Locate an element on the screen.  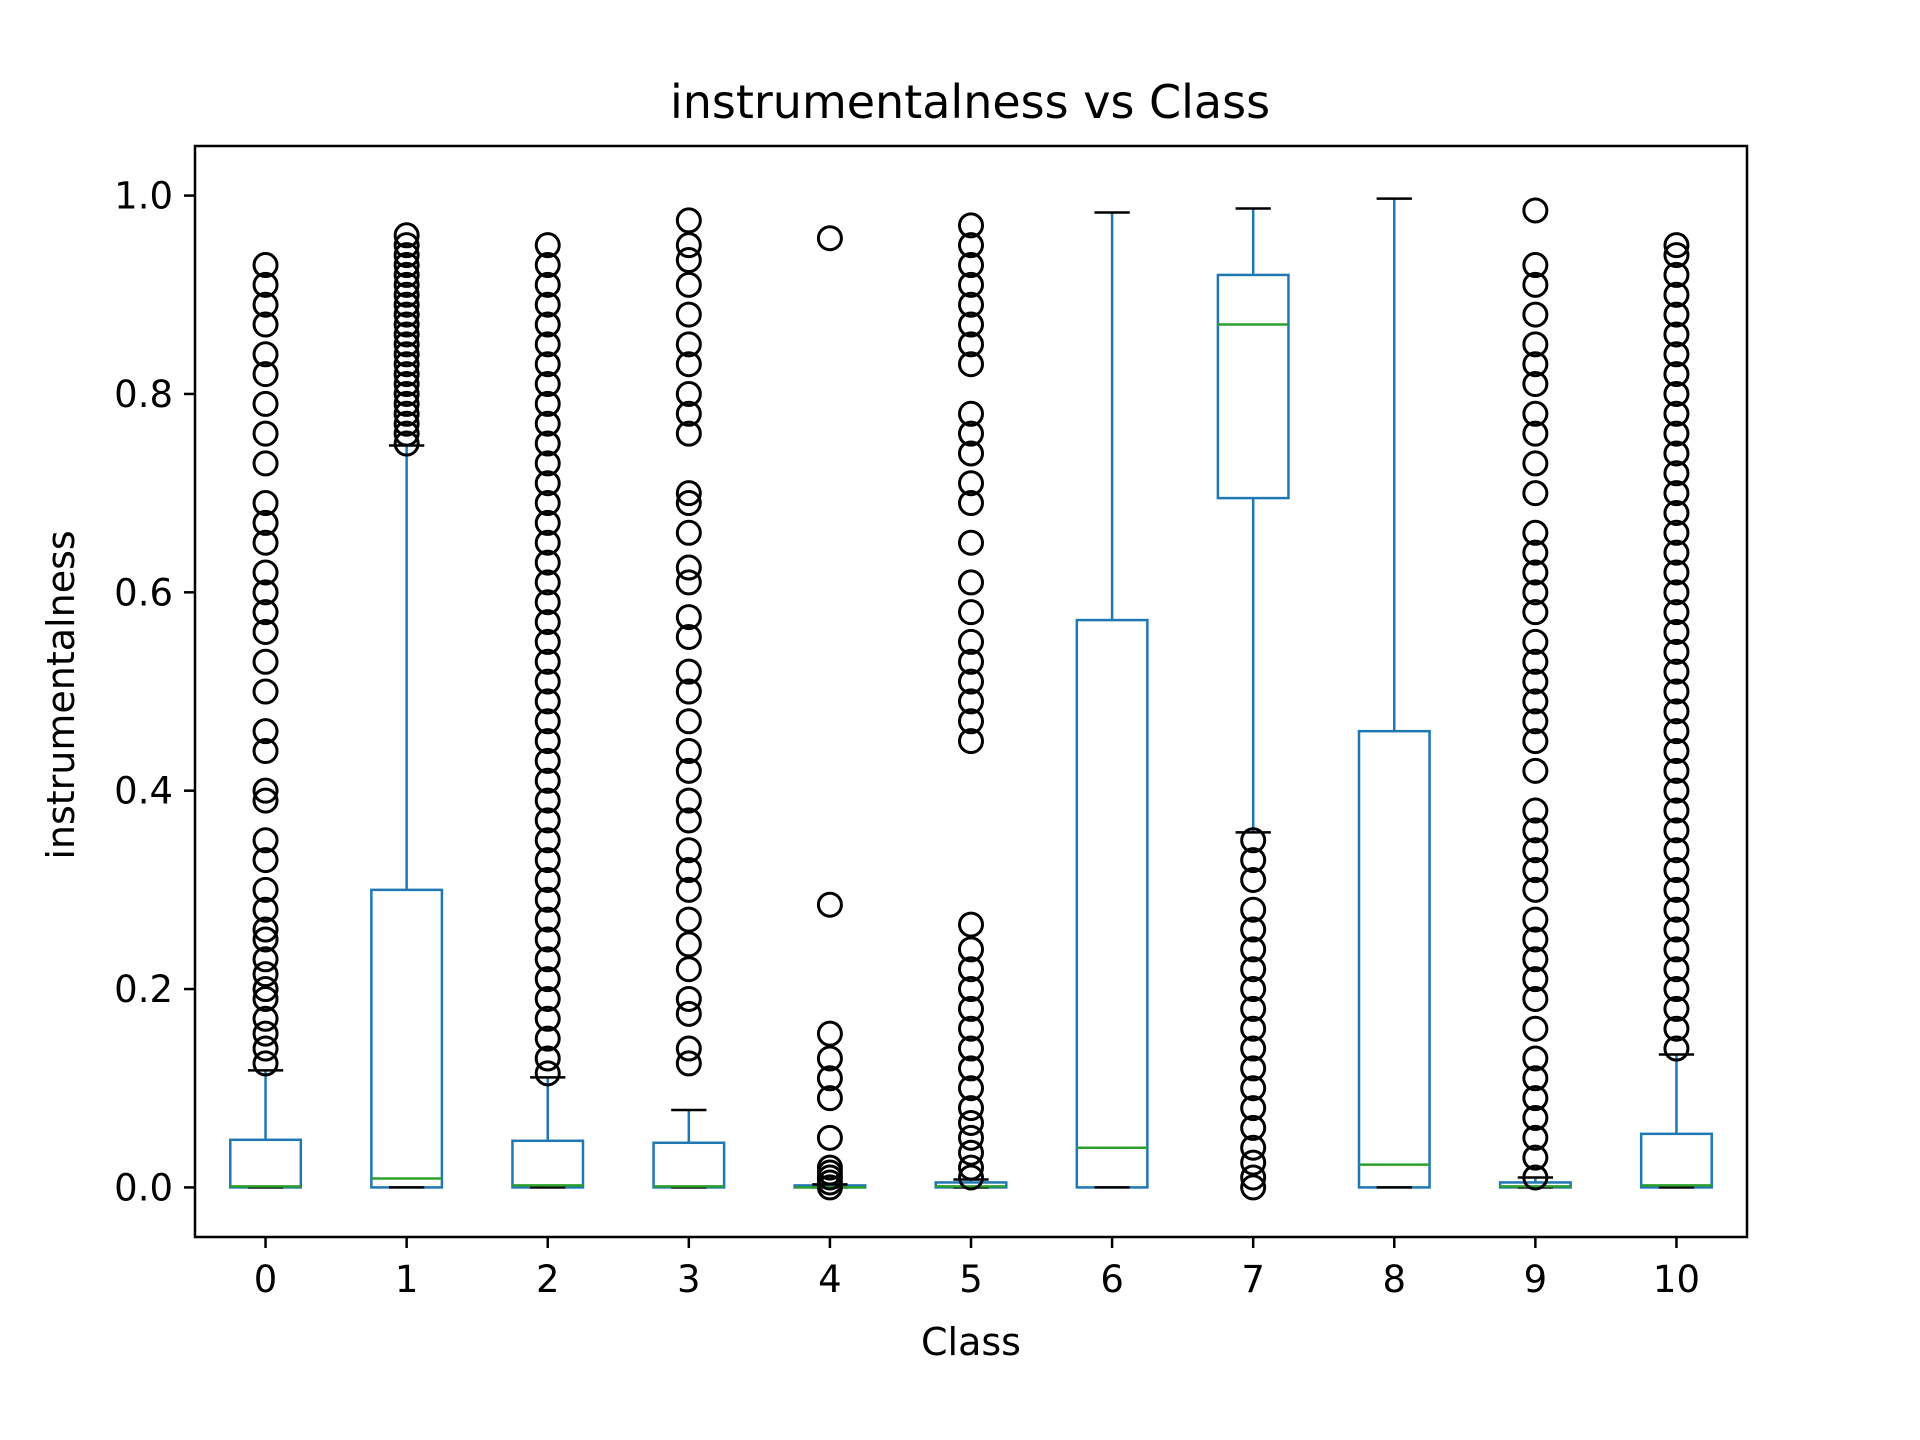
x-tick-label: 0 is located at coordinates (266, 1279).